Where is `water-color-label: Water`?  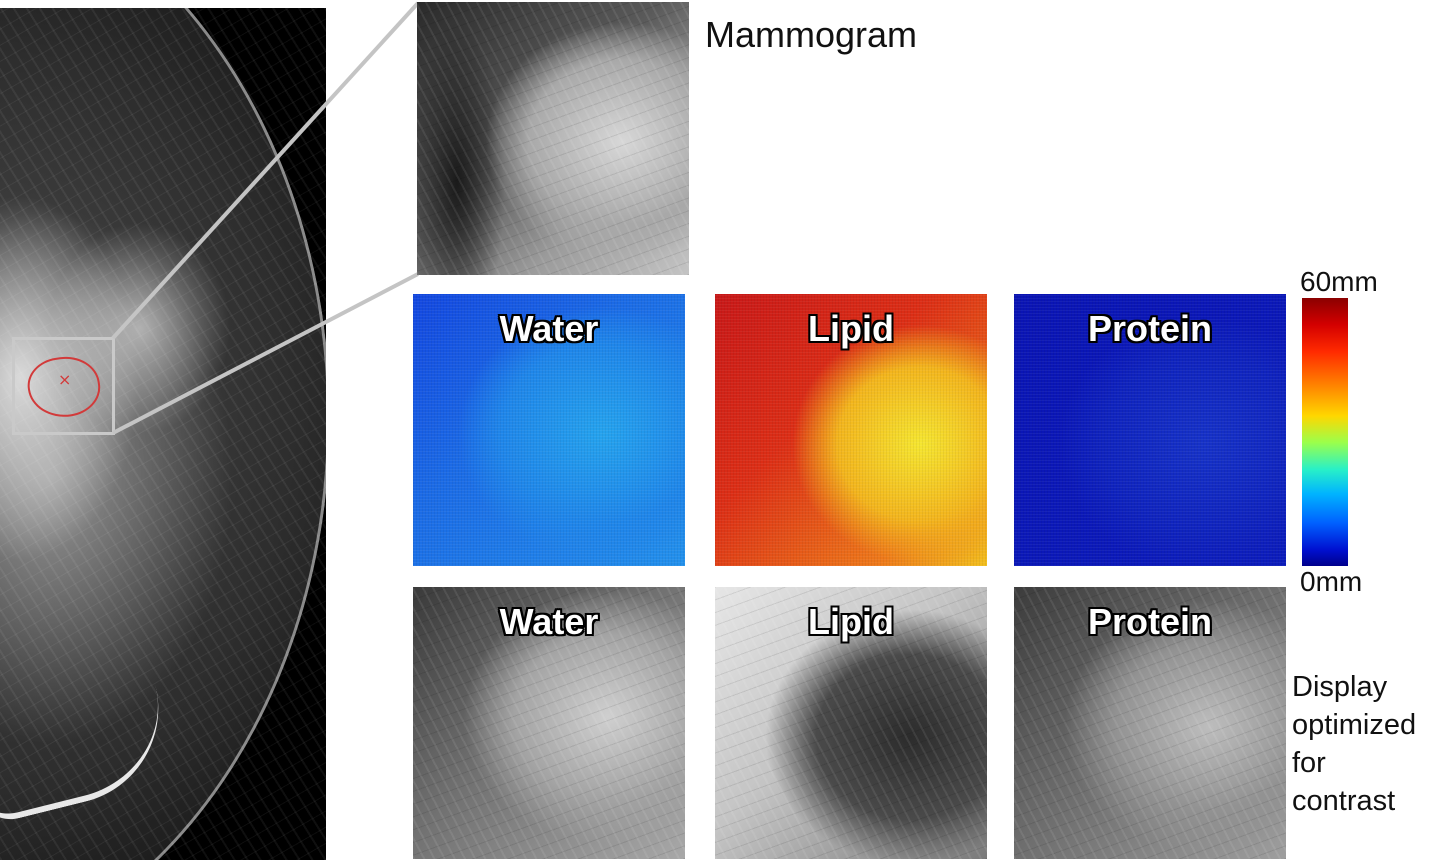 water-color-label: Water is located at coordinates (549, 328).